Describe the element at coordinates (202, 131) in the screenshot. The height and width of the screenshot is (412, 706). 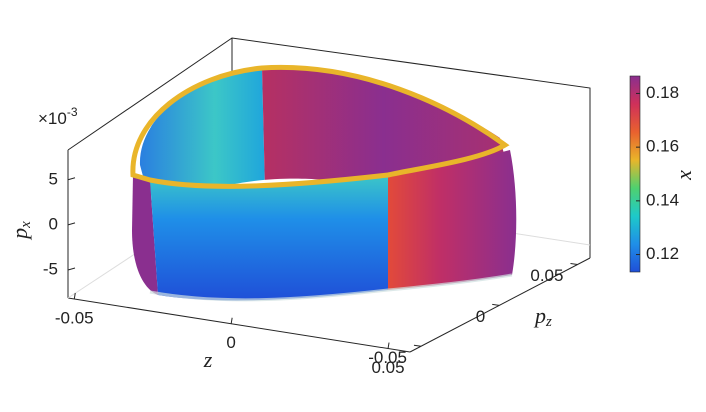
I see `surface-back-left` at that location.